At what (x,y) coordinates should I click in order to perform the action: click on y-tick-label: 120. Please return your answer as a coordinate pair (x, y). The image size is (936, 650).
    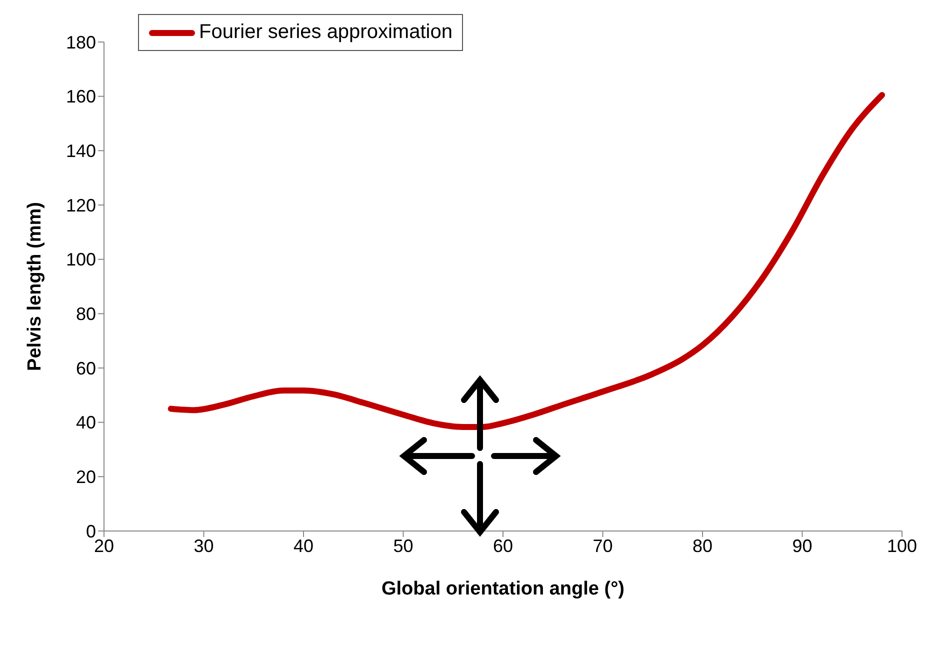
    Looking at the image, I should click on (81, 205).